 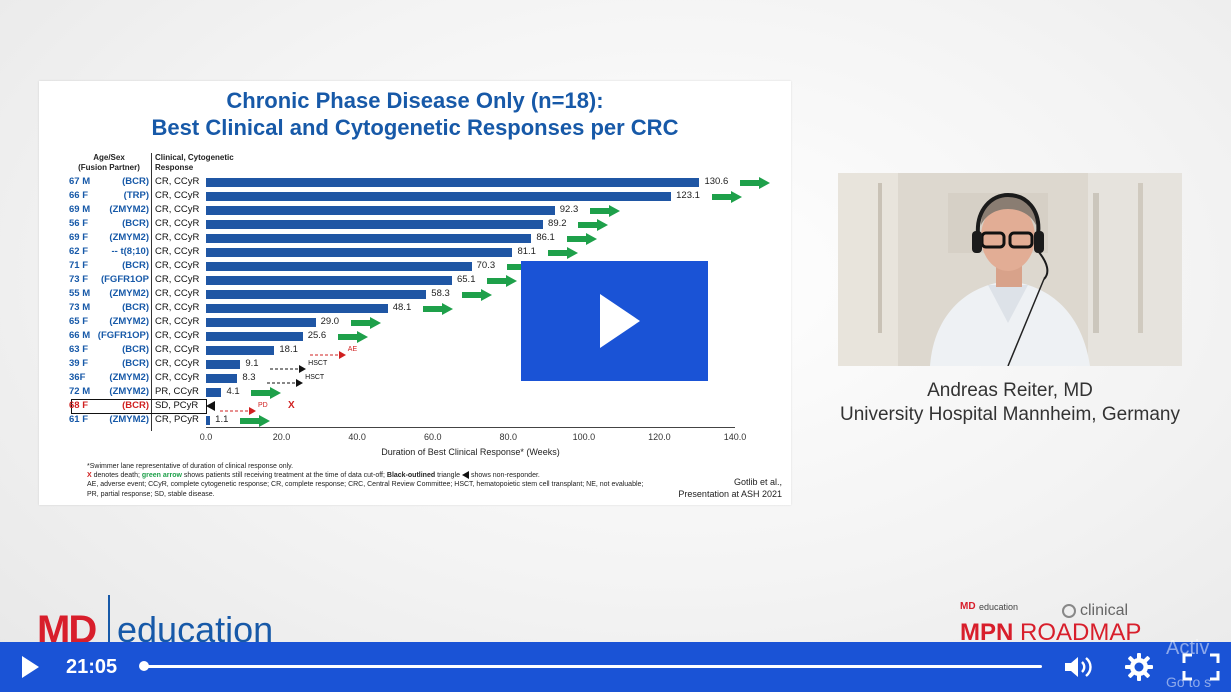 I want to click on duration-value: 1.1, so click(x=222, y=419).